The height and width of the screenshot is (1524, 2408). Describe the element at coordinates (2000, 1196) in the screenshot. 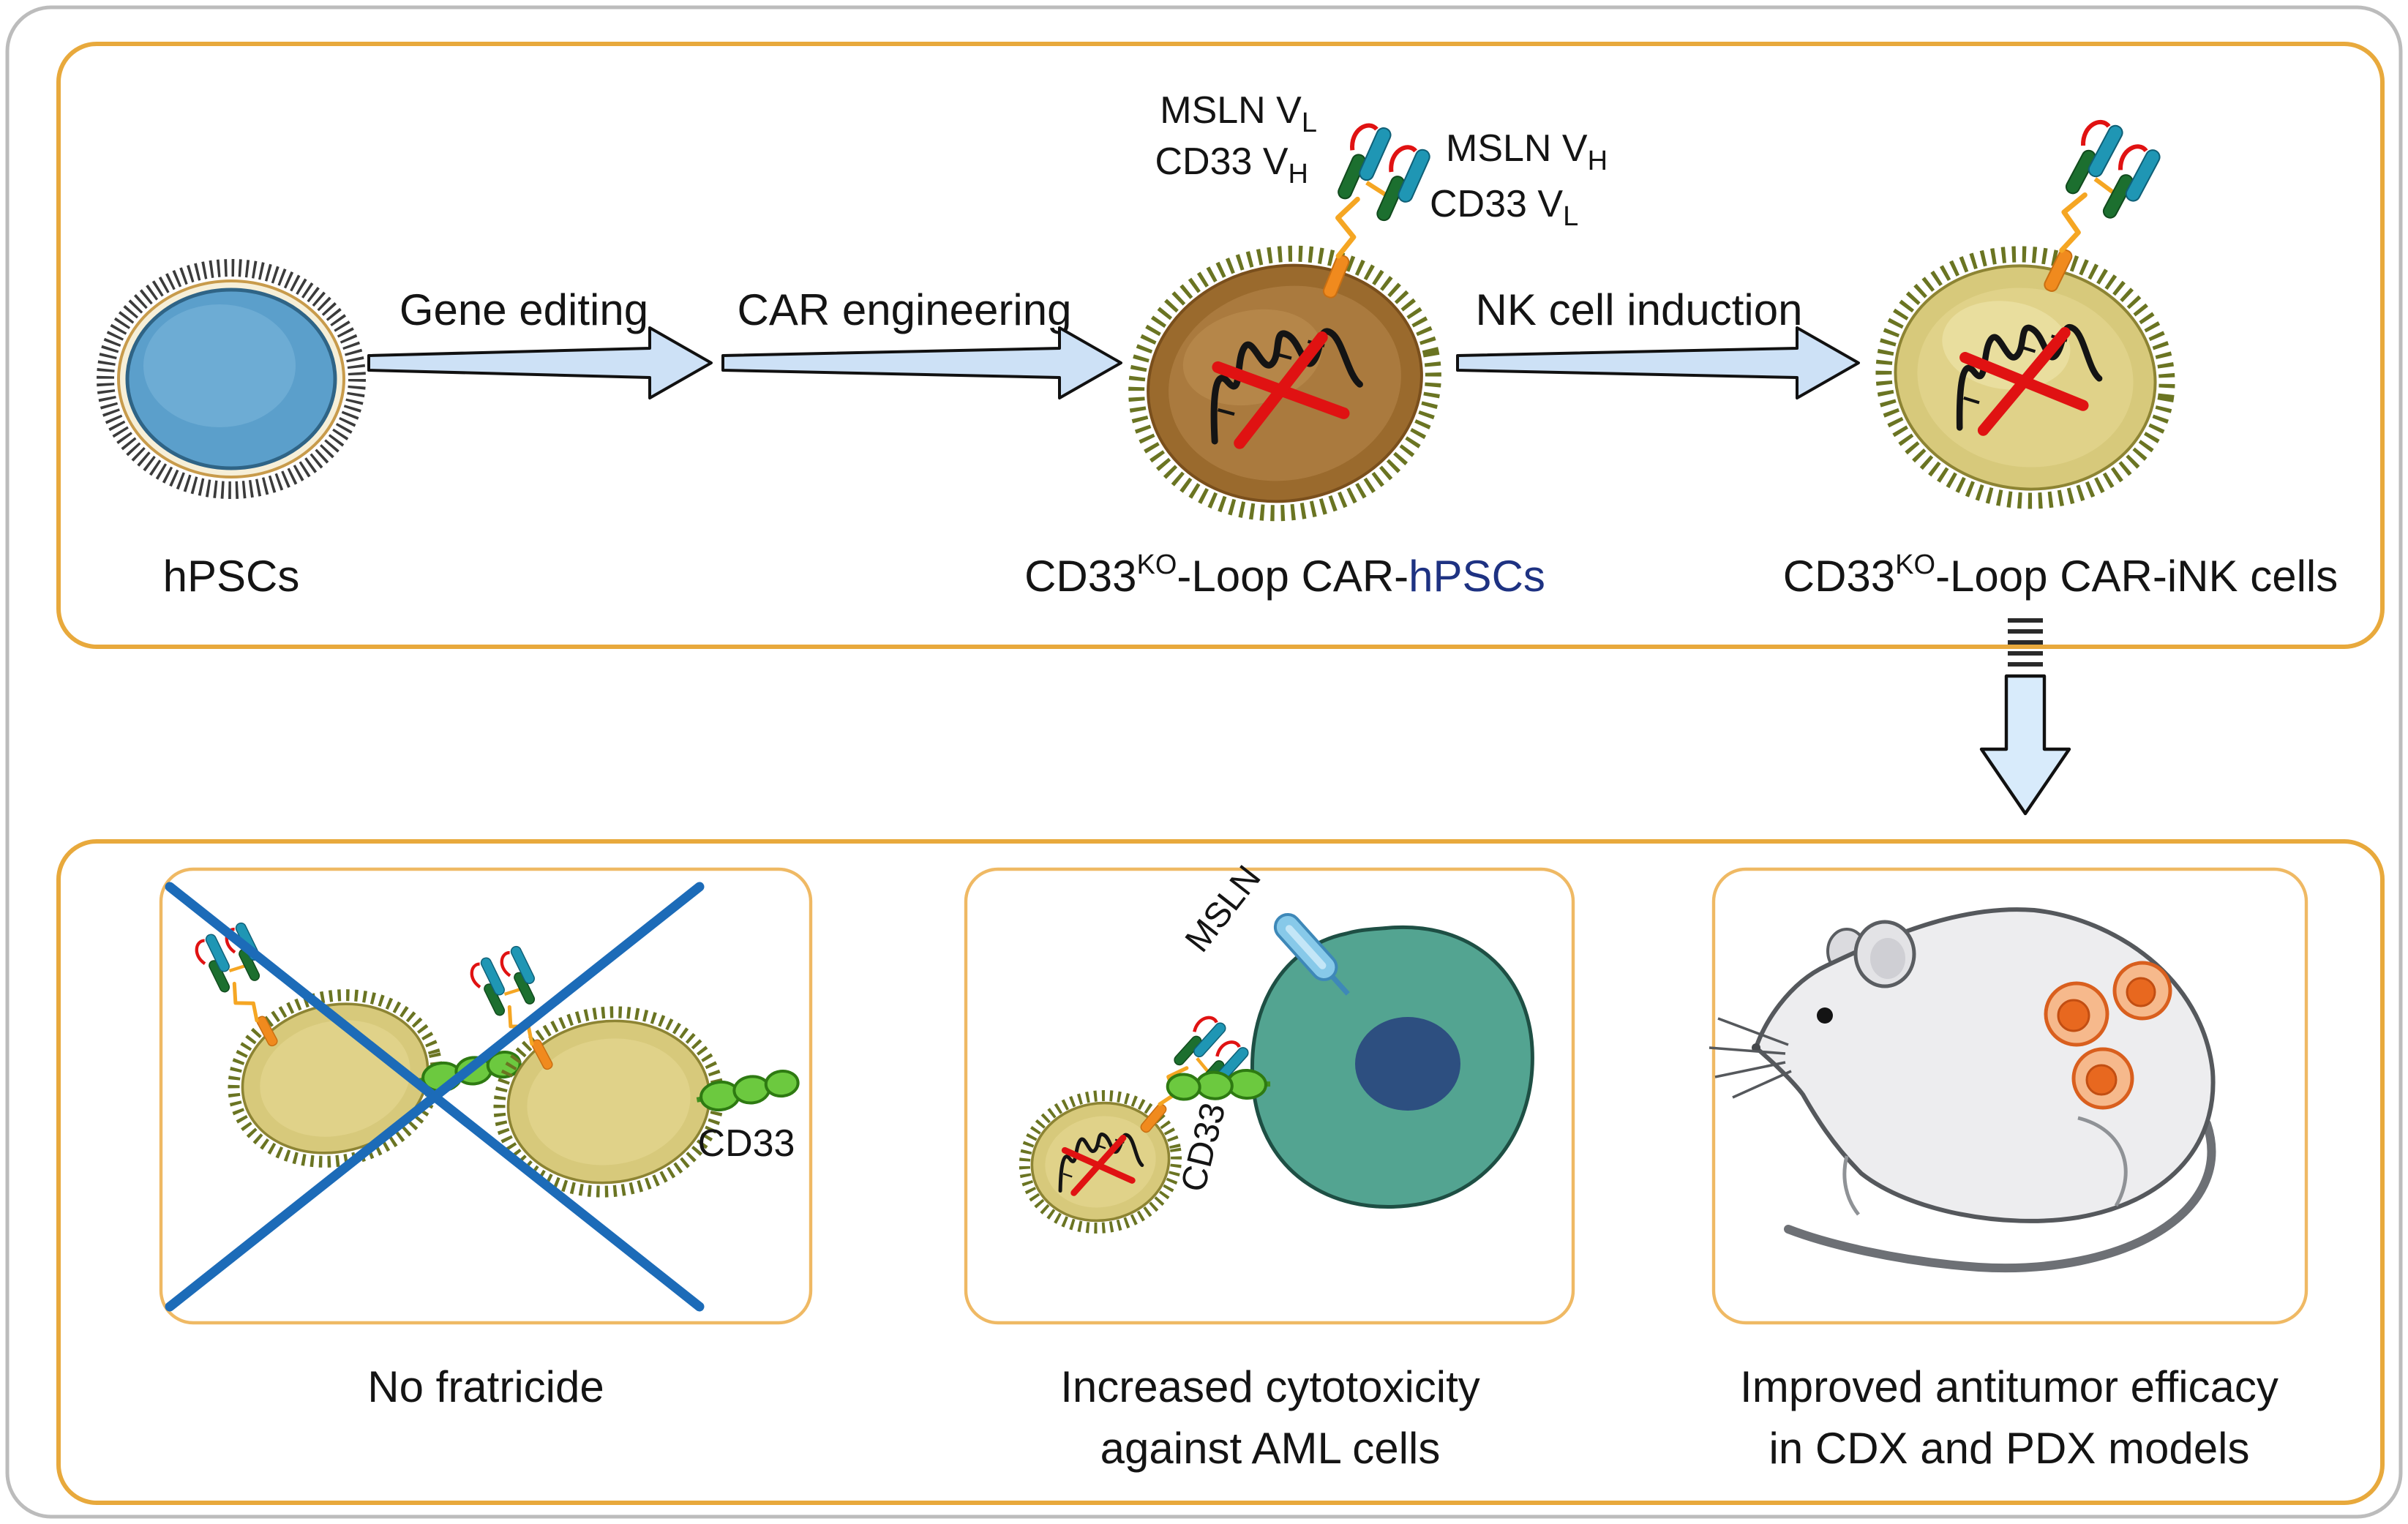

I see `mouse-tail` at that location.